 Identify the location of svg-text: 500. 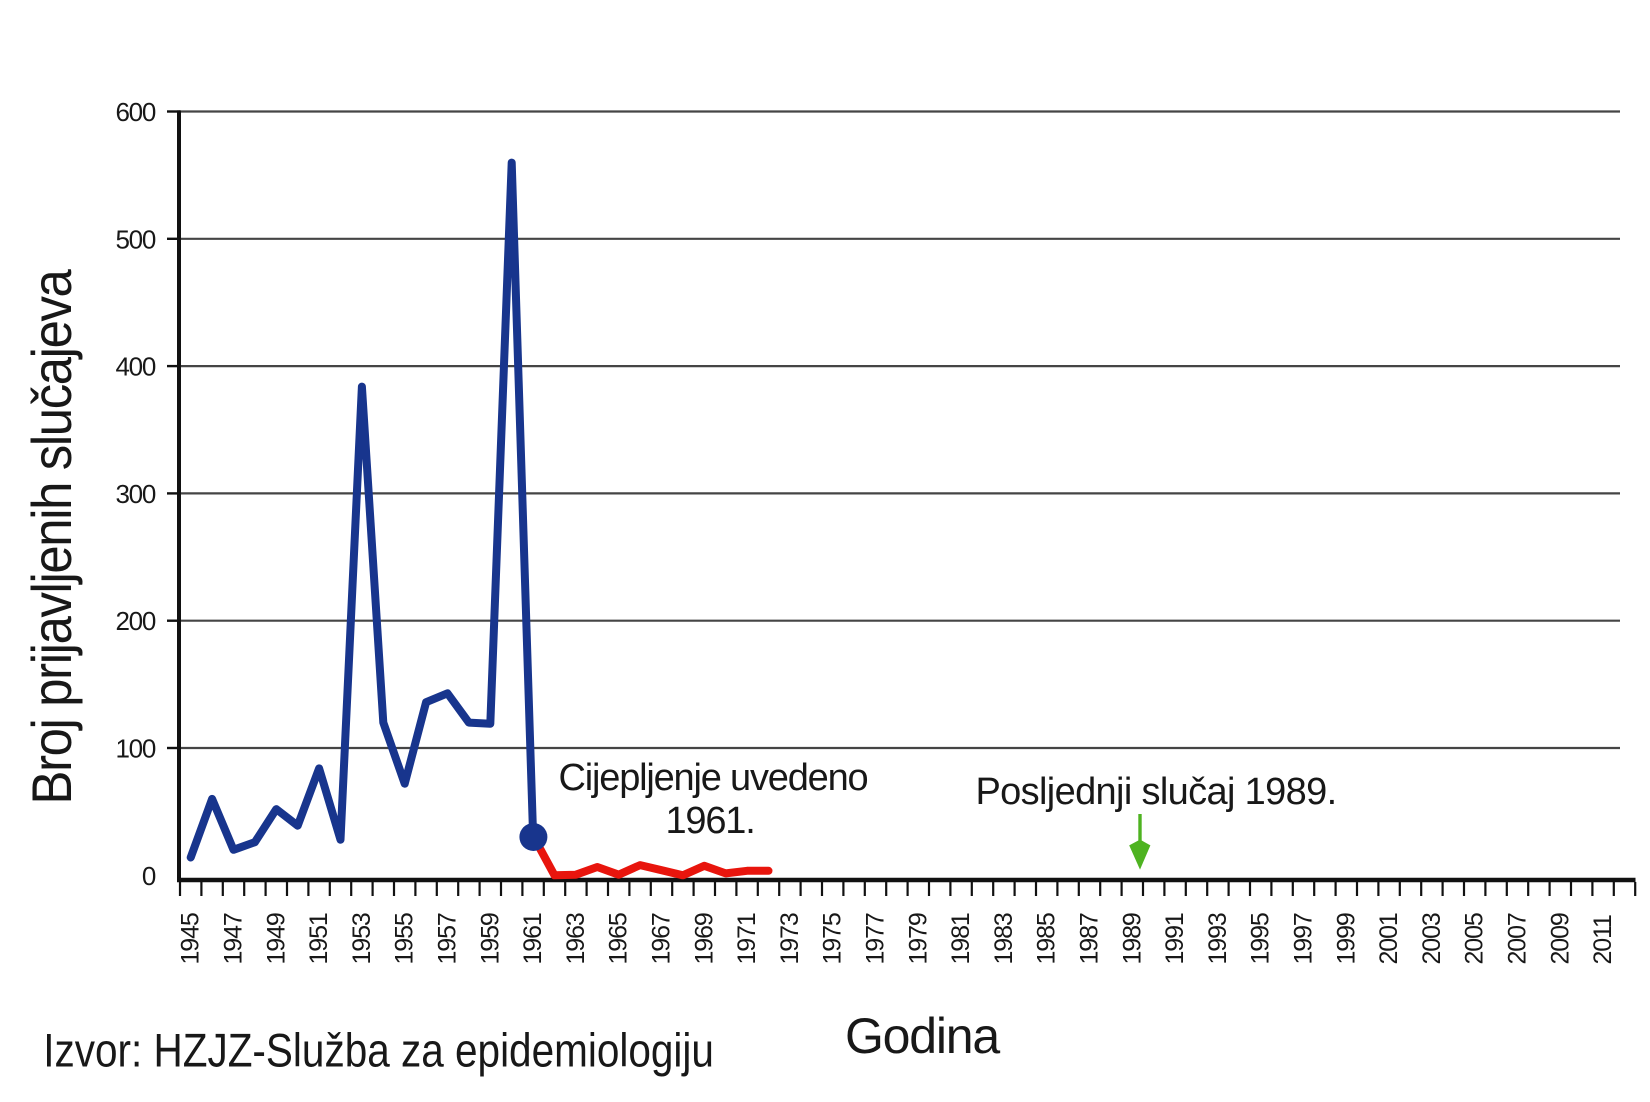
(136, 239).